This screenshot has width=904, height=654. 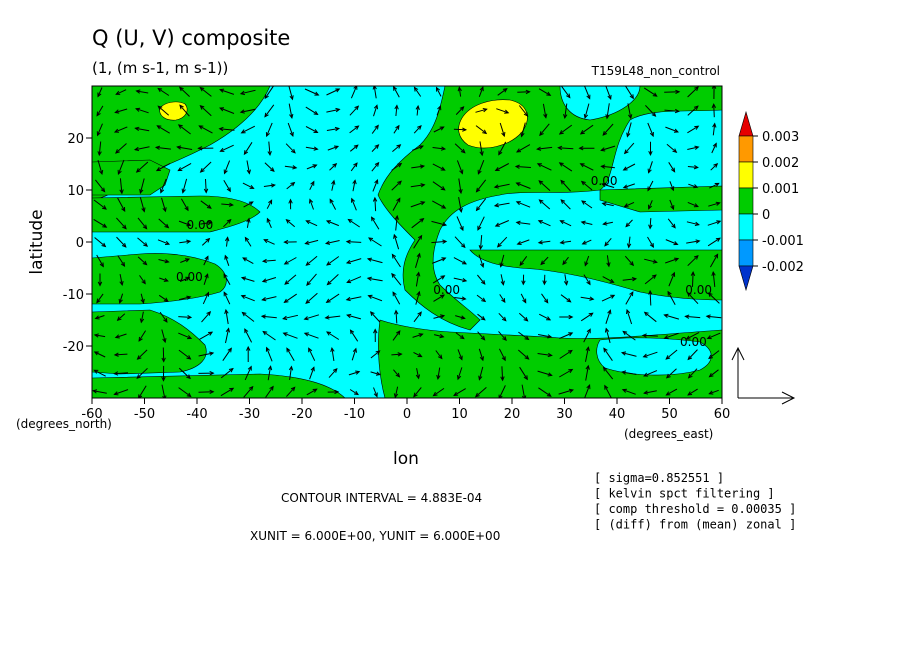 I want to click on positive-region, so click(x=159, y=279).